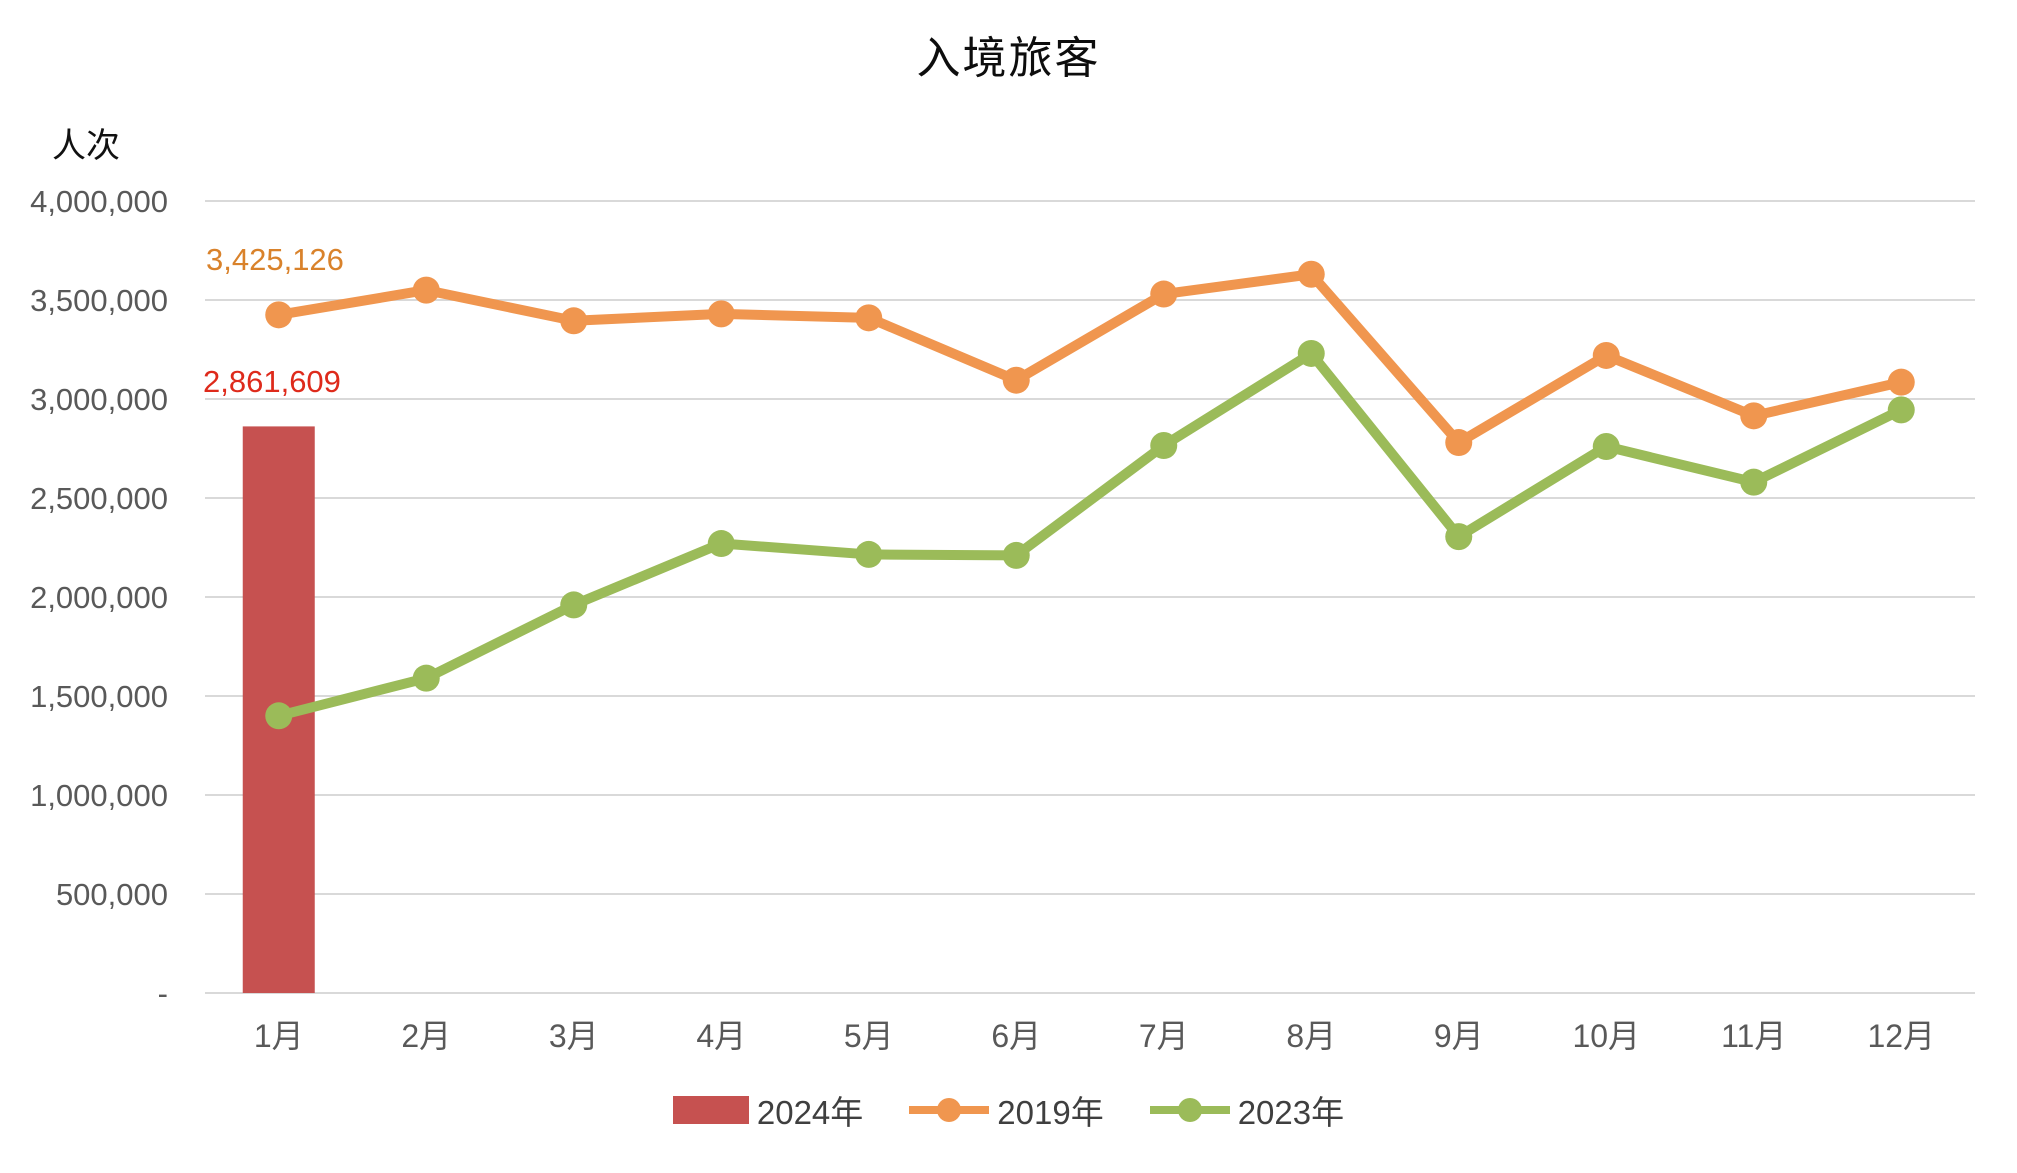 This screenshot has width=2017, height=1173. What do you see at coordinates (574, 1036) in the screenshot?
I see `x-tick-label: 3月` at bounding box center [574, 1036].